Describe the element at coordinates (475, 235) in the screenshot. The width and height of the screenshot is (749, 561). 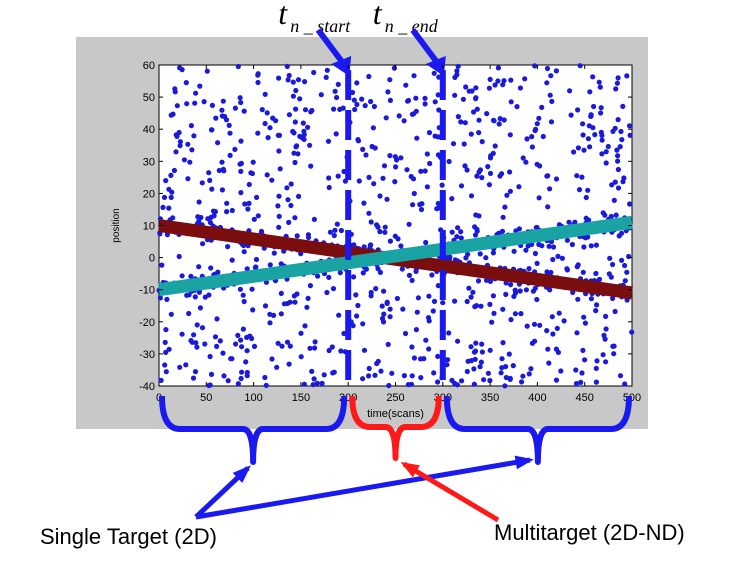
I see `track-measurement-point` at that location.